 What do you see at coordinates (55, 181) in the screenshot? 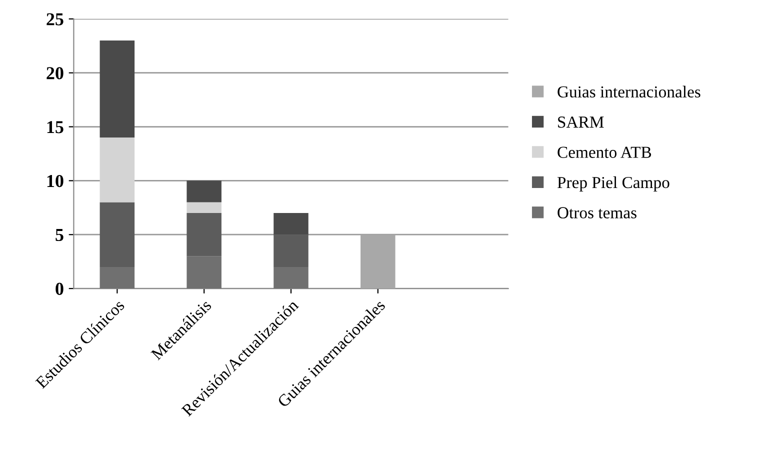
I see `y-tick-label: 10` at bounding box center [55, 181].